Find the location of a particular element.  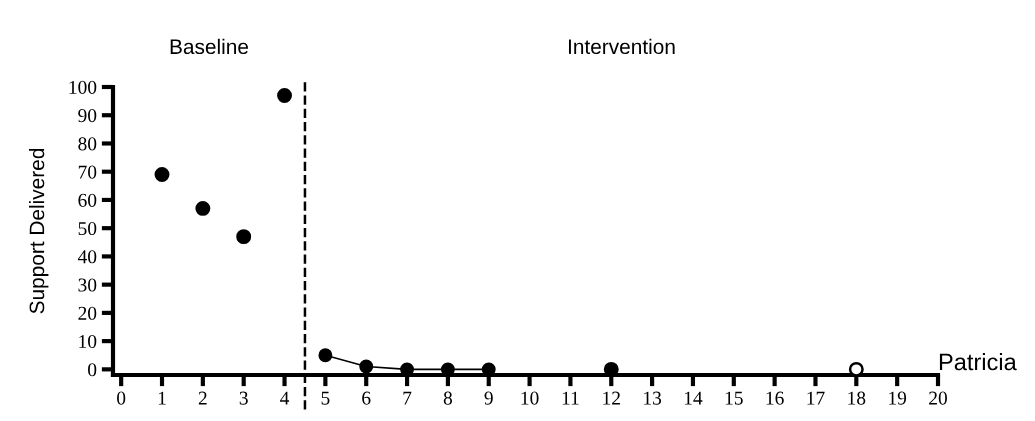

text: Baseline is located at coordinates (209, 46).